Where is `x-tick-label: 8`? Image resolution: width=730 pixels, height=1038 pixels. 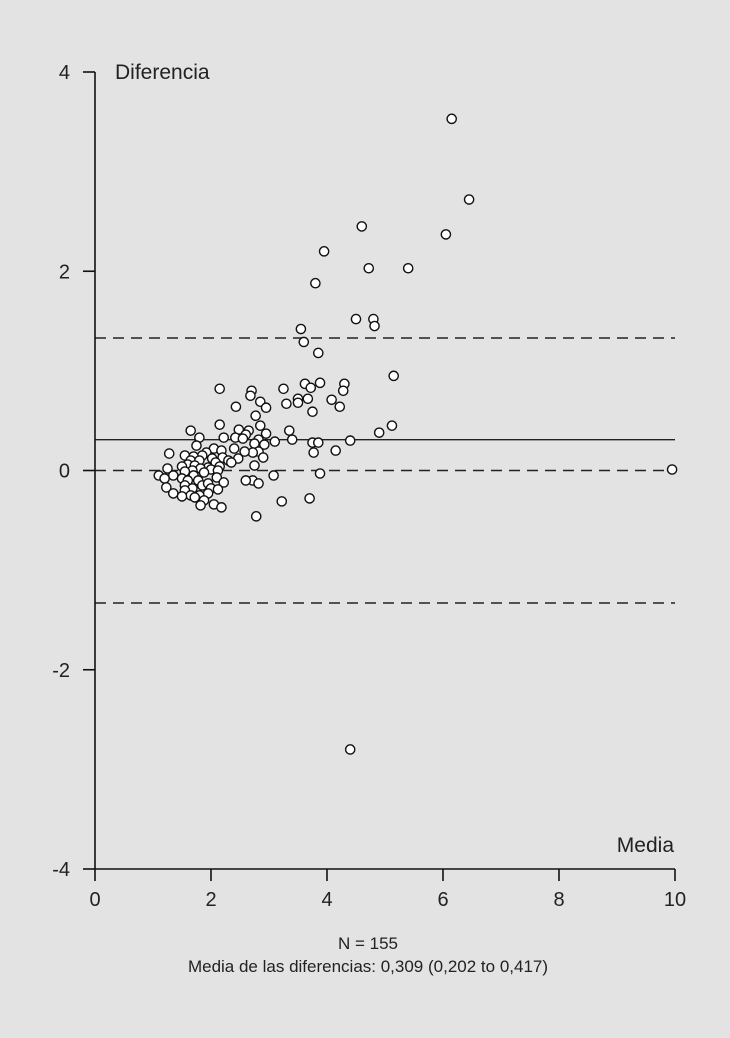
x-tick-label: 8 is located at coordinates (558, 900).